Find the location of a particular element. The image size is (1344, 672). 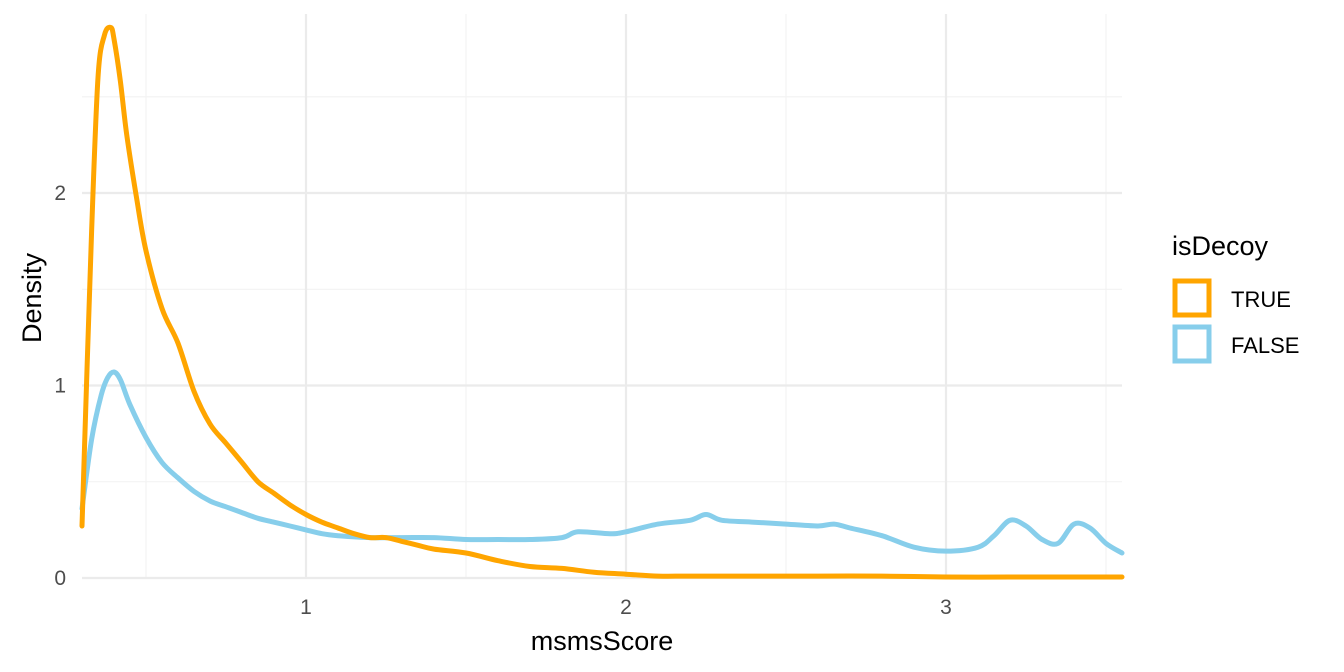

x-tick-label: 1 is located at coordinates (306, 607).